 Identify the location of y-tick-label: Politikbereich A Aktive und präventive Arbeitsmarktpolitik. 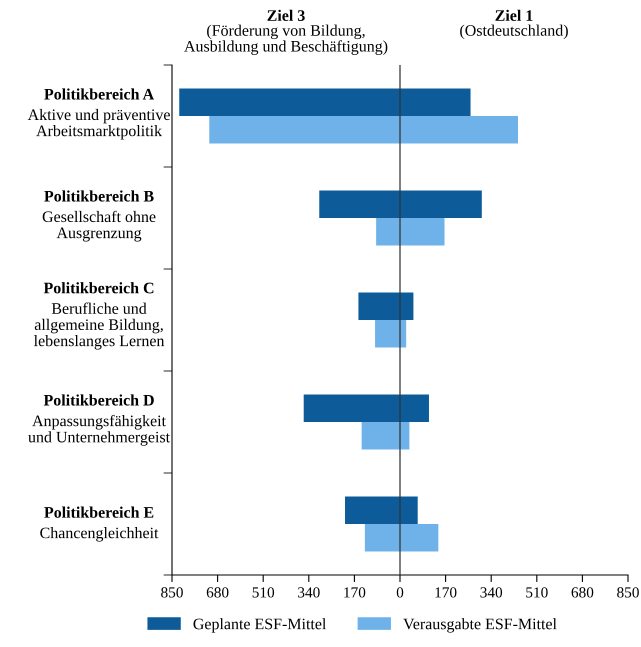
(99, 114).